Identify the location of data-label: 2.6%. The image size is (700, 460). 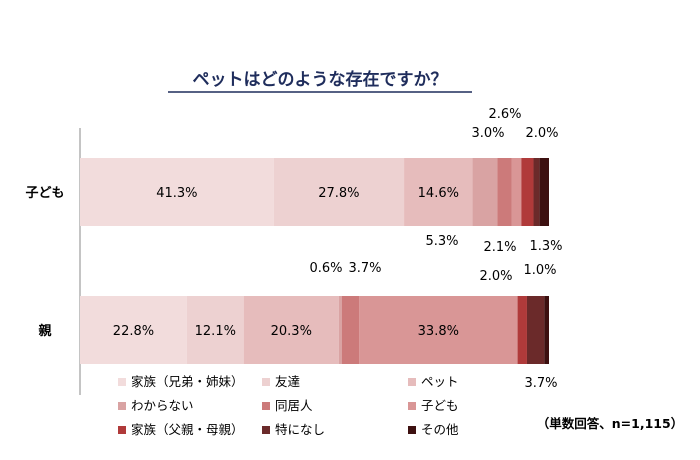
(504, 114).